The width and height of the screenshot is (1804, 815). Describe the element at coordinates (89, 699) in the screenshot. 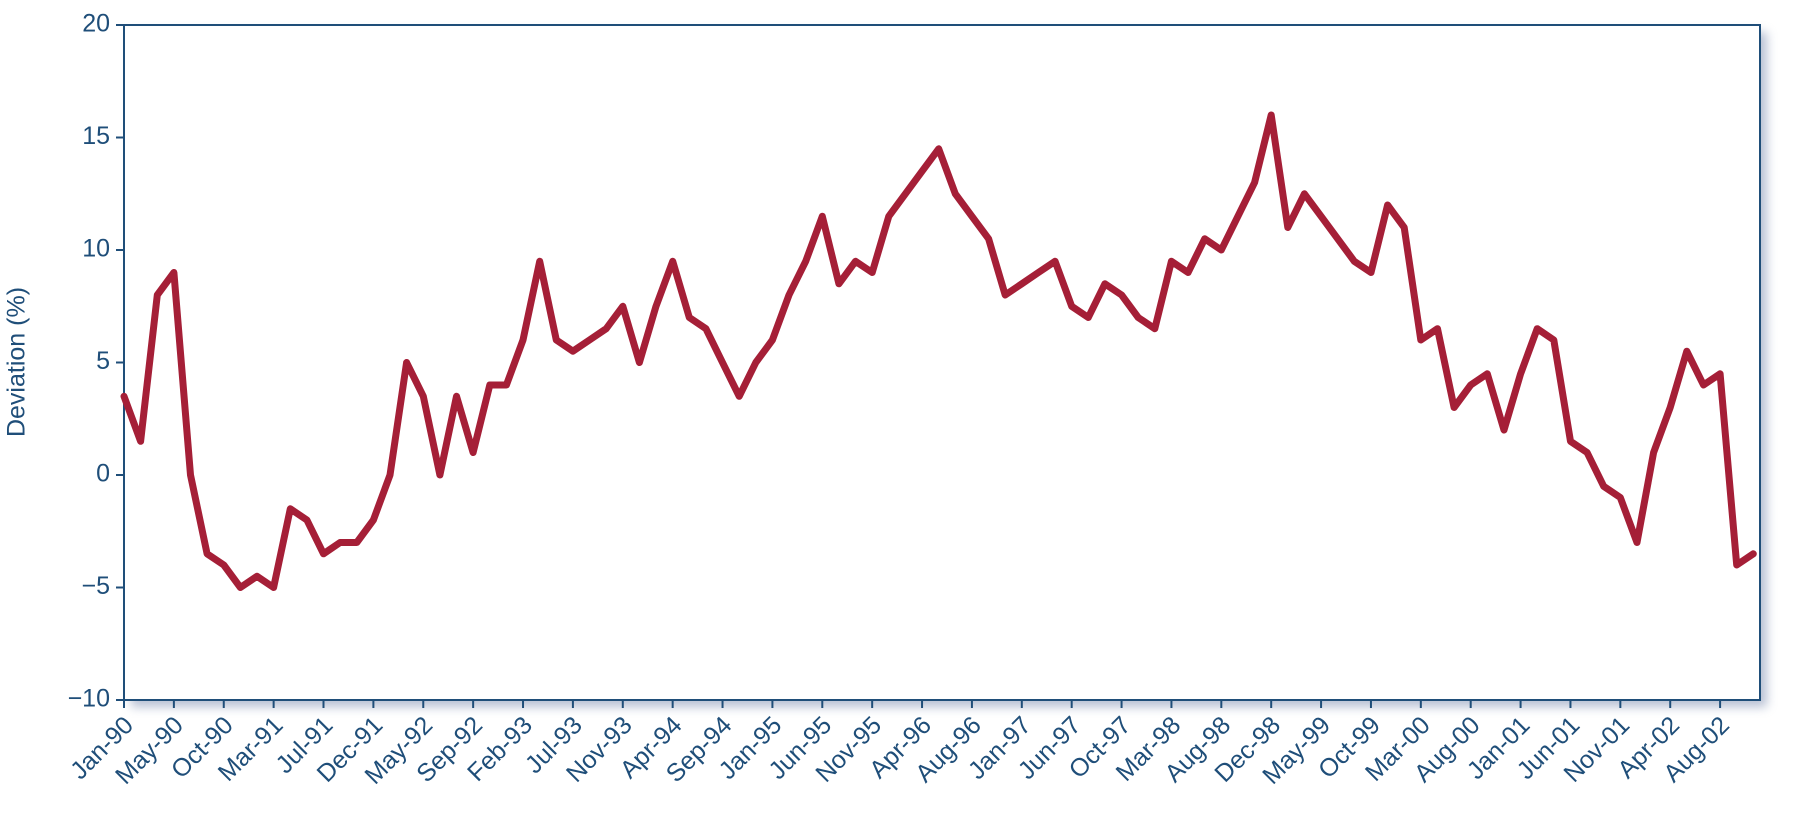

I see `y-tick-label: −10` at that location.